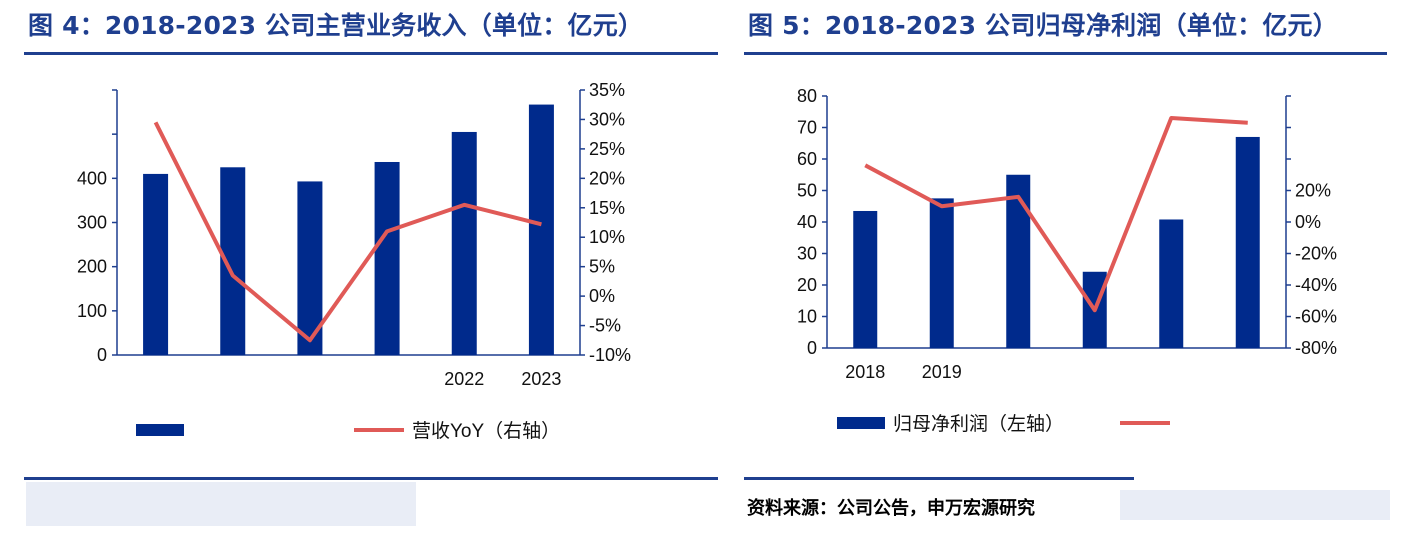 This screenshot has height=533, width=1415. I want to click on left-y-tick-label: 300, so click(92, 223).